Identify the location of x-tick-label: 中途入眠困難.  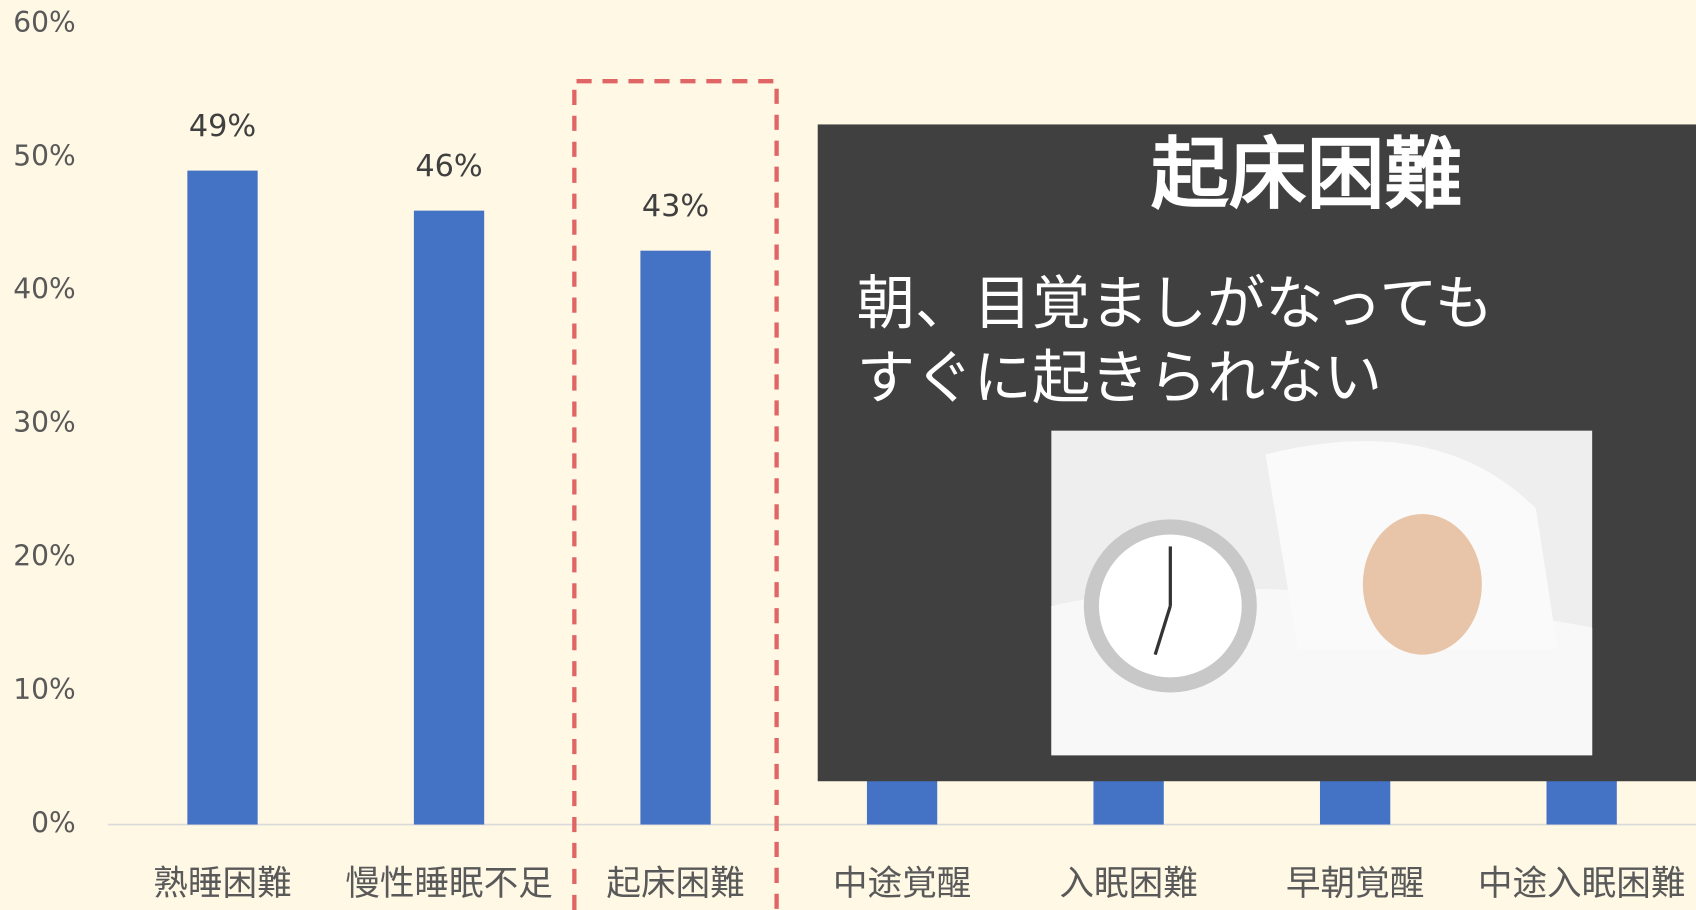
(1582, 884).